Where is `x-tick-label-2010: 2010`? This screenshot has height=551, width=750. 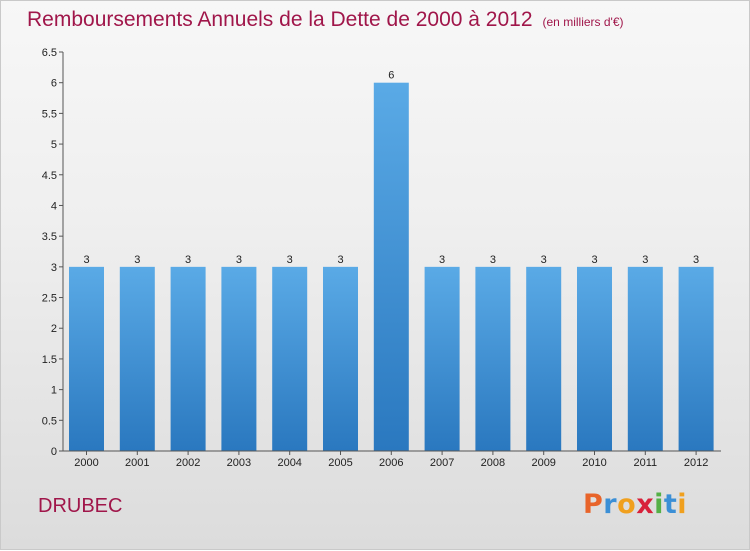 x-tick-label-2010: 2010 is located at coordinates (594, 463).